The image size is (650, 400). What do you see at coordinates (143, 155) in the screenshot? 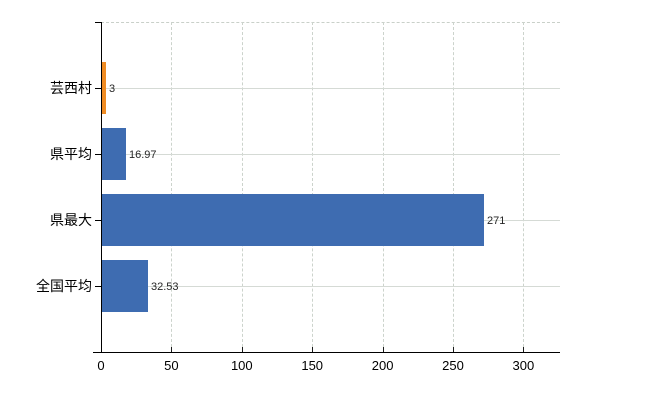
I see `bar-value-label: 16.97` at bounding box center [143, 155].